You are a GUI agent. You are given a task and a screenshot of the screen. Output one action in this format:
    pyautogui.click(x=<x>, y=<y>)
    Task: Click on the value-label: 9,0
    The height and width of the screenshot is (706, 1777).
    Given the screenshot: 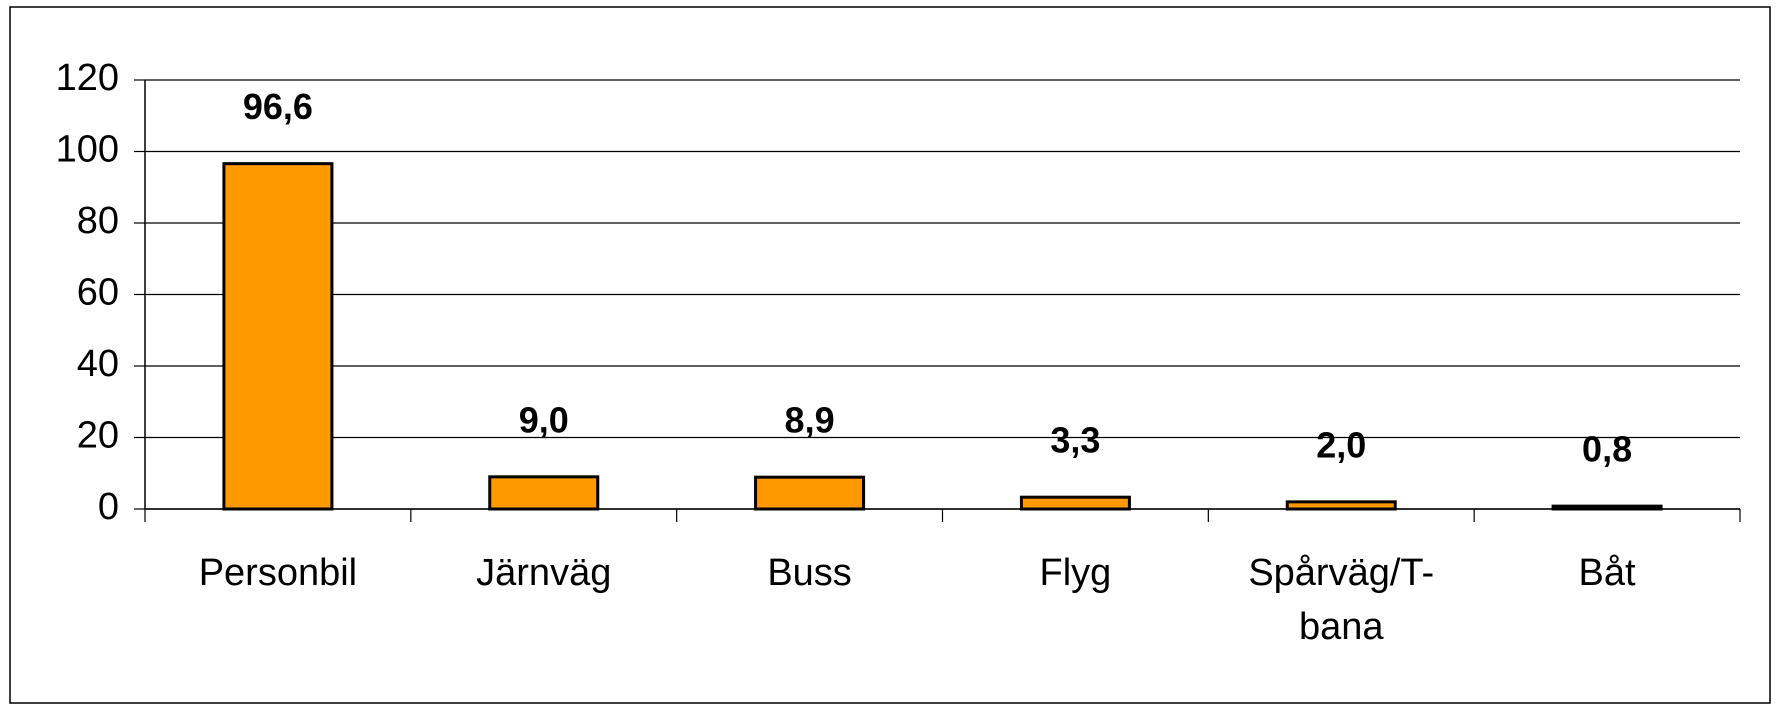 What is the action you would take?
    pyautogui.click(x=544, y=419)
    